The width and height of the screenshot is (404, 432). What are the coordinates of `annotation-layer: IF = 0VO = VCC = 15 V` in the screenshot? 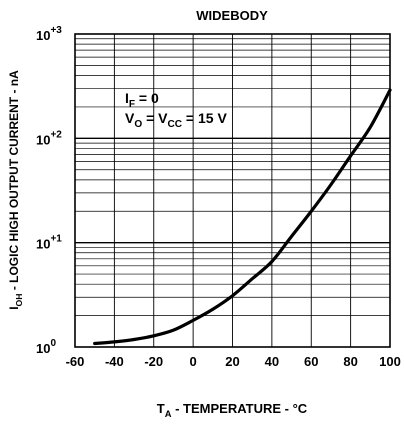 It's located at (176, 110).